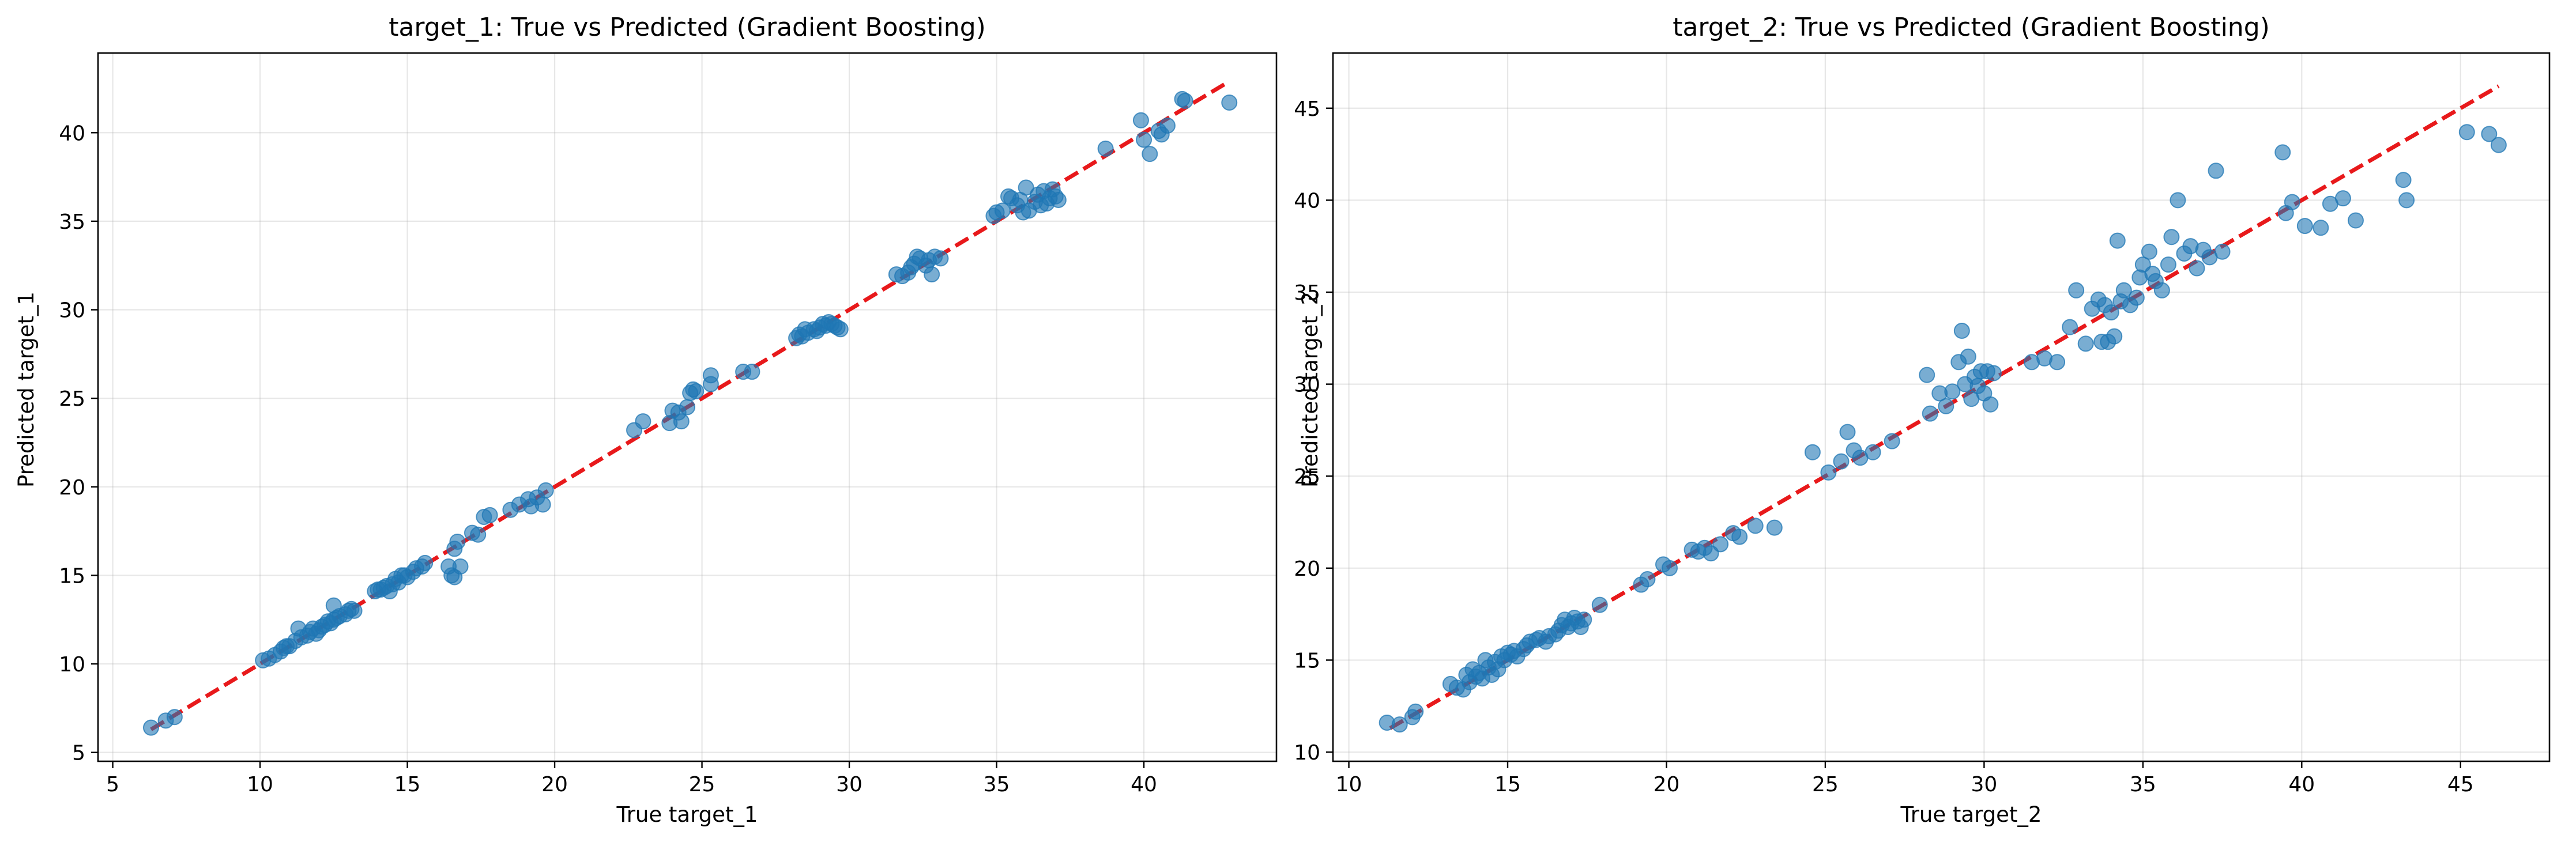 The image size is (2576, 846). What do you see at coordinates (112, 785) in the screenshot?
I see `x-tick-label: 5` at bounding box center [112, 785].